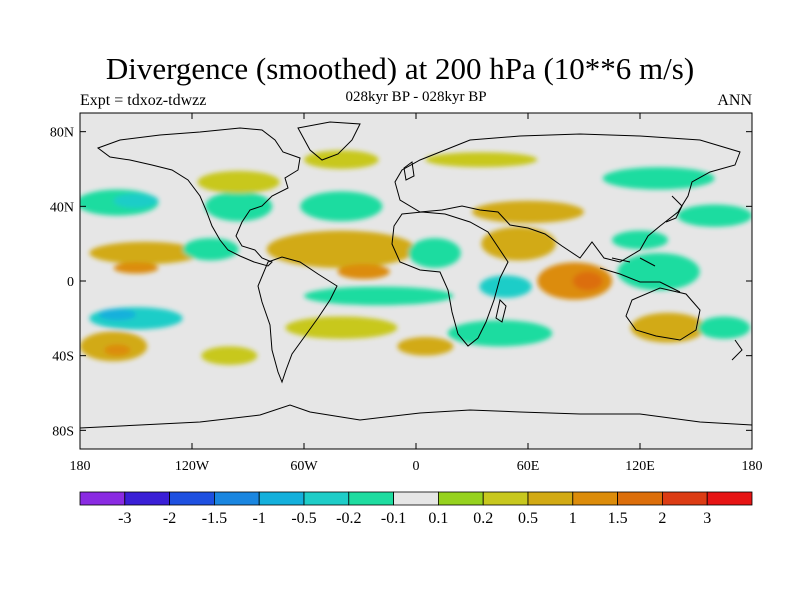 The width and height of the screenshot is (800, 600). What do you see at coordinates (707, 518) in the screenshot?
I see `colorbar-label-13: 3` at bounding box center [707, 518].